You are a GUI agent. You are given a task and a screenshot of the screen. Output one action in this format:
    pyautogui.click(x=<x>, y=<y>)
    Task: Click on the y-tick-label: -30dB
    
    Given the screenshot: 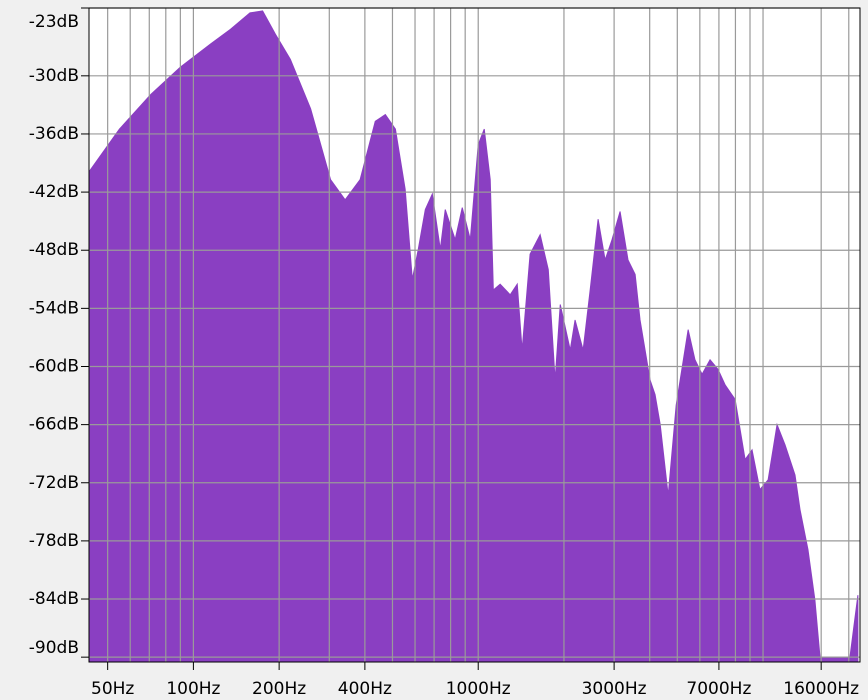 What is the action you would take?
    pyautogui.click(x=54, y=76)
    